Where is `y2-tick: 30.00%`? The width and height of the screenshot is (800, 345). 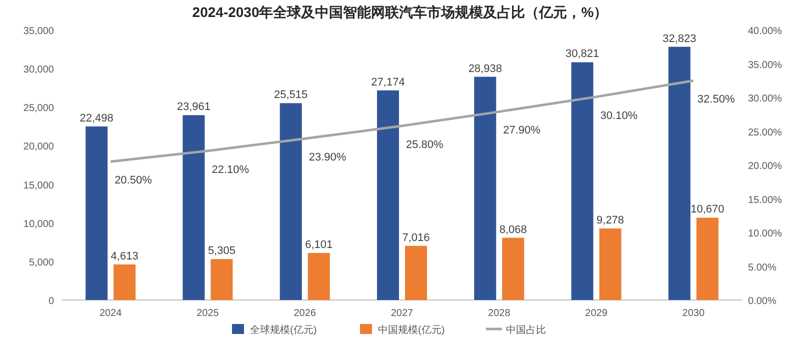
y2-tick: 30.00% is located at coordinates (765, 99).